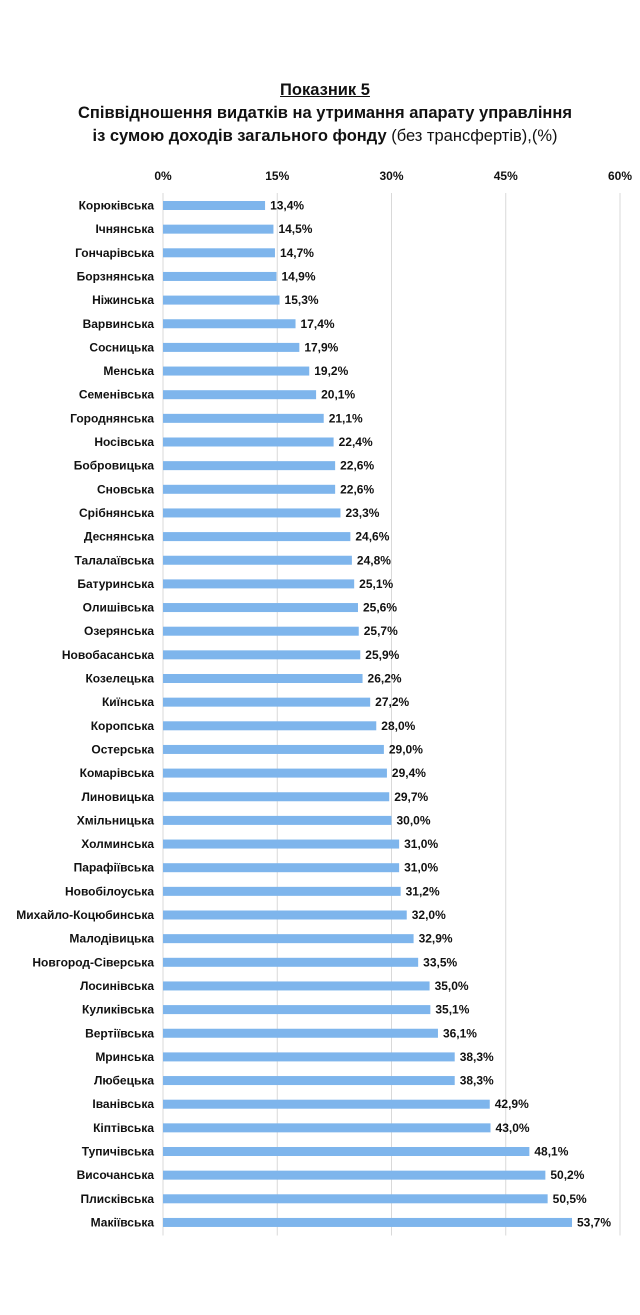  Describe the element at coordinates (452, 1010) in the screenshot. I see `data-label: 35,1%` at that location.